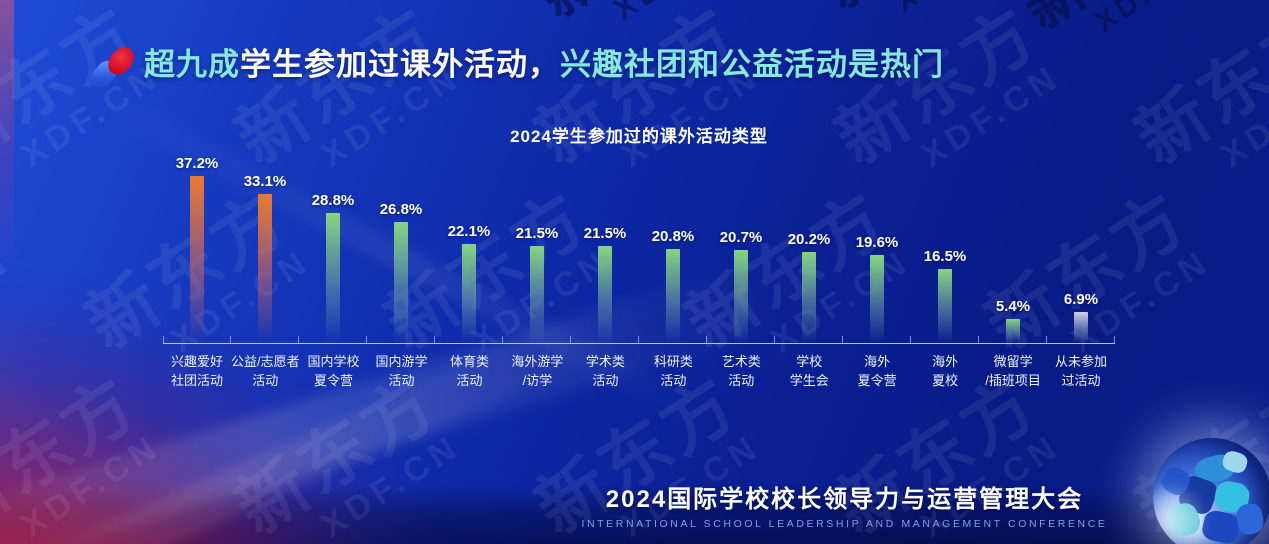 The image size is (1269, 544). I want to click on bar-category-label: 兴趣爱好 社团活动, so click(196, 371).